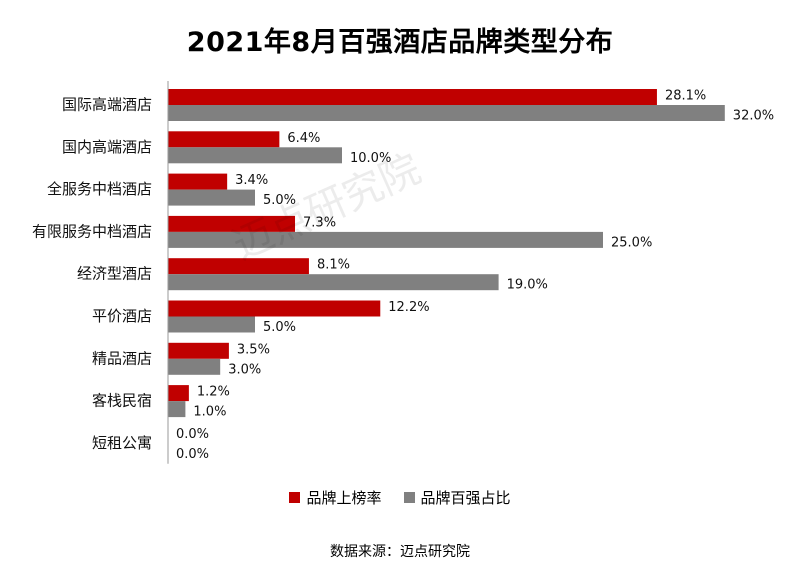 This screenshot has width=800, height=582. Describe the element at coordinates (114, 274) in the screenshot. I see `category-label-cat-5: 经济型酒店` at that location.